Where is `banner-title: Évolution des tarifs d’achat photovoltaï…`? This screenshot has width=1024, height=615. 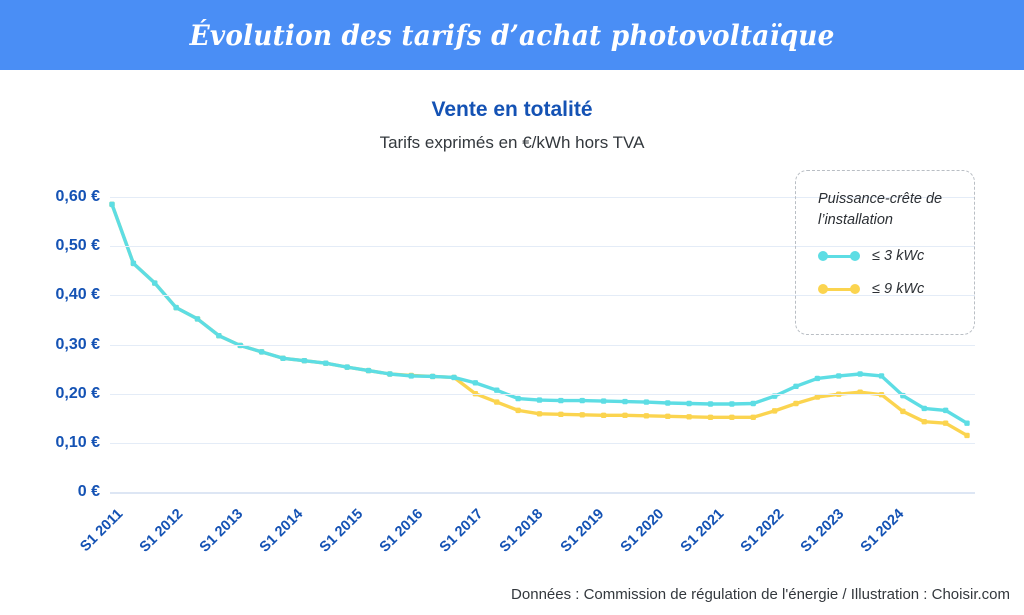
banner-title: Évolution des tarifs d’achat photovoltaï… is located at coordinates (512, 35).